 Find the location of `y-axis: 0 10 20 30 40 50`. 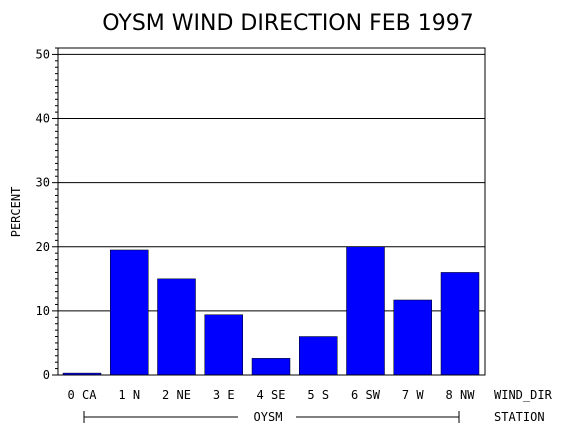

y-axis: 0 10 20 30 40 50 is located at coordinates (47, 214).